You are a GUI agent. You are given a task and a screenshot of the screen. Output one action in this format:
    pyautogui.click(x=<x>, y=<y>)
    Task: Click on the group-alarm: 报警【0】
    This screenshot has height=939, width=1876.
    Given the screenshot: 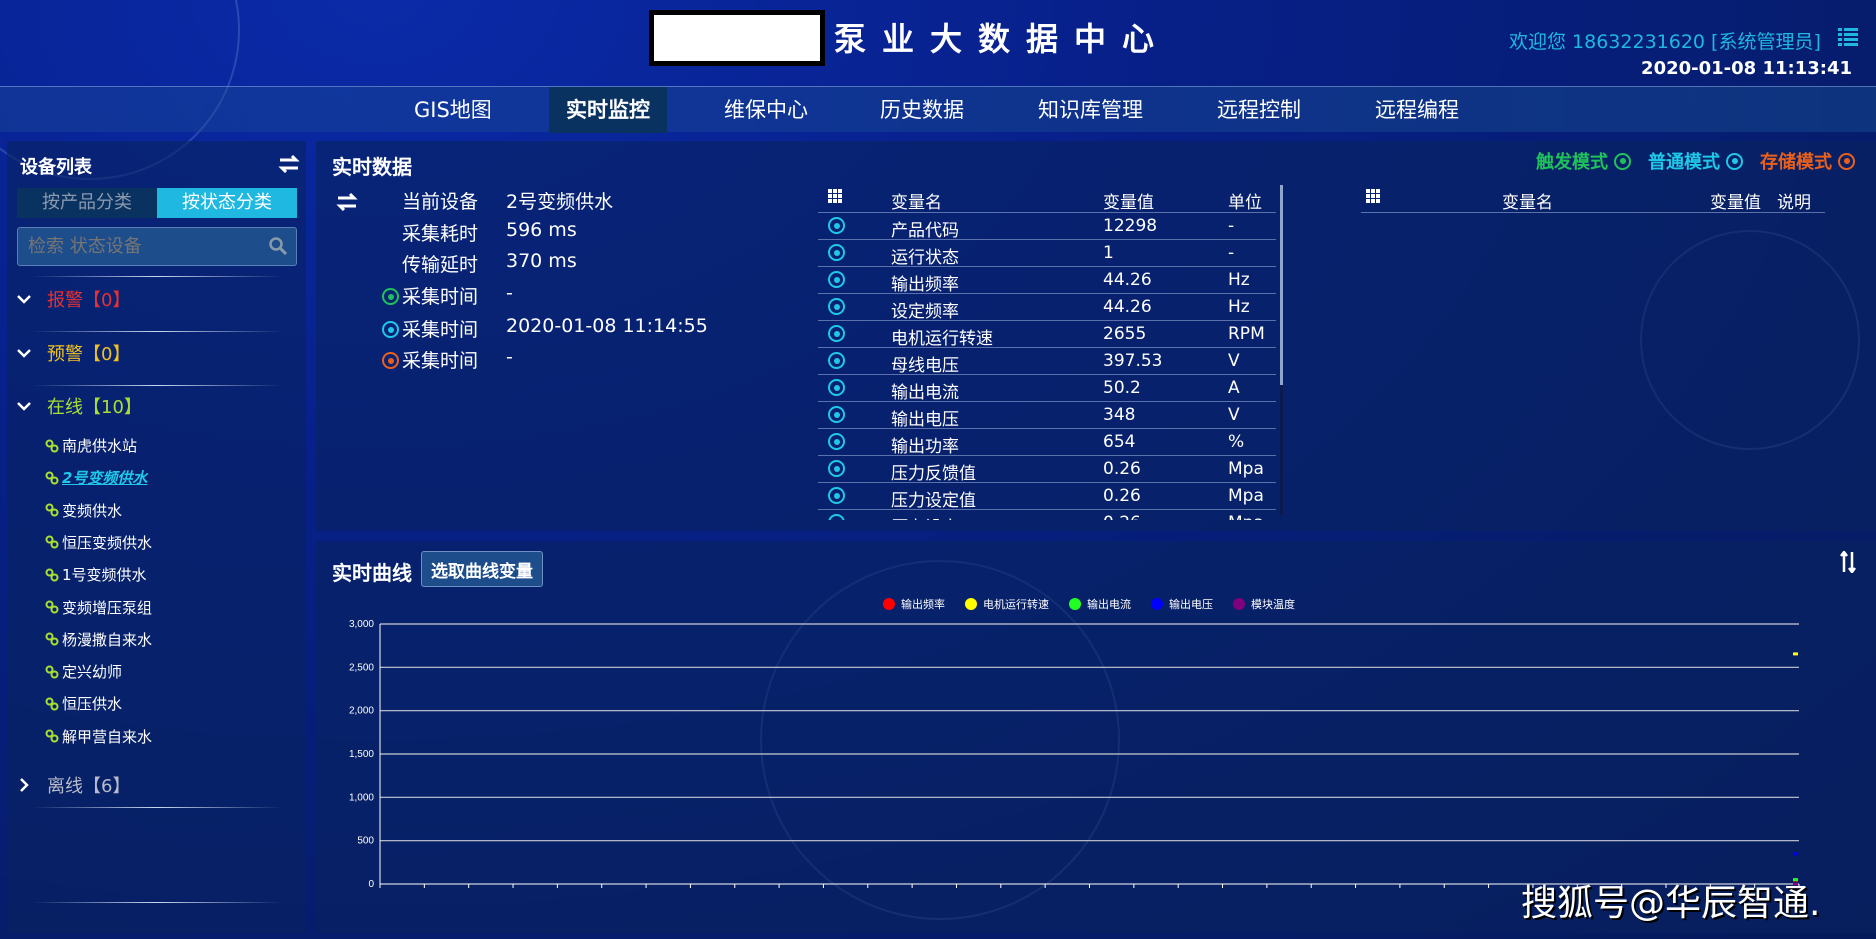 What is the action you would take?
    pyautogui.click(x=73, y=299)
    